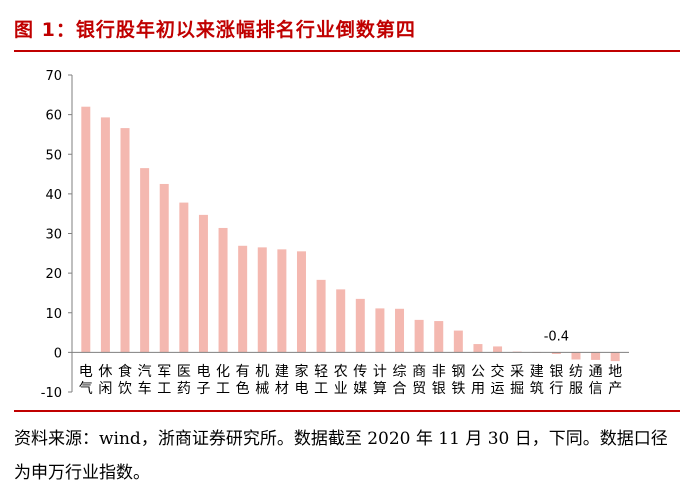 Image resolution: width=694 pixels, height=504 pixels. I want to click on y-tick-label: 30, so click(53, 235).